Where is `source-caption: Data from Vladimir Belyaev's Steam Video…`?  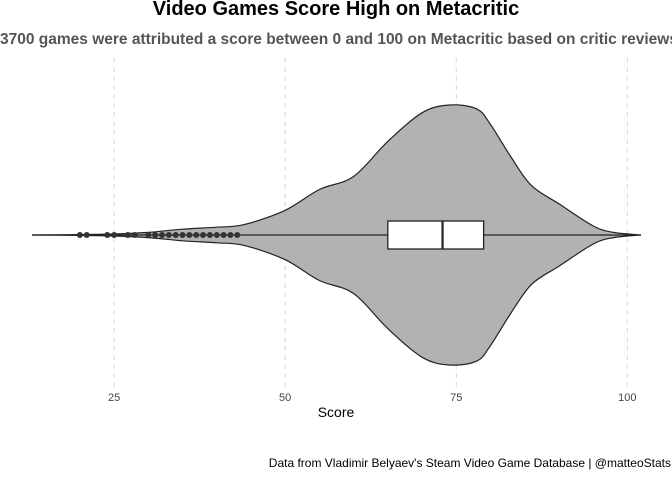
source-caption: Data from Vladimir Belyaev's Steam Video… is located at coordinates (469, 463).